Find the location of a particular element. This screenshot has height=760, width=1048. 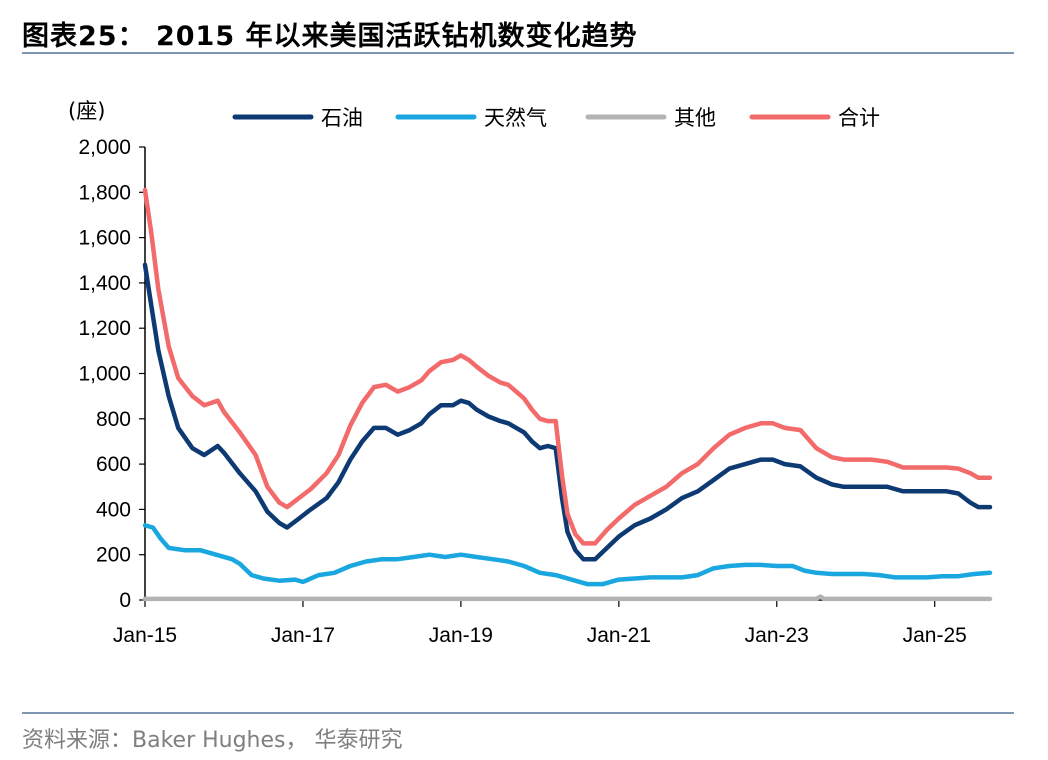

y-axis-unit-label: (座) is located at coordinates (86, 111).